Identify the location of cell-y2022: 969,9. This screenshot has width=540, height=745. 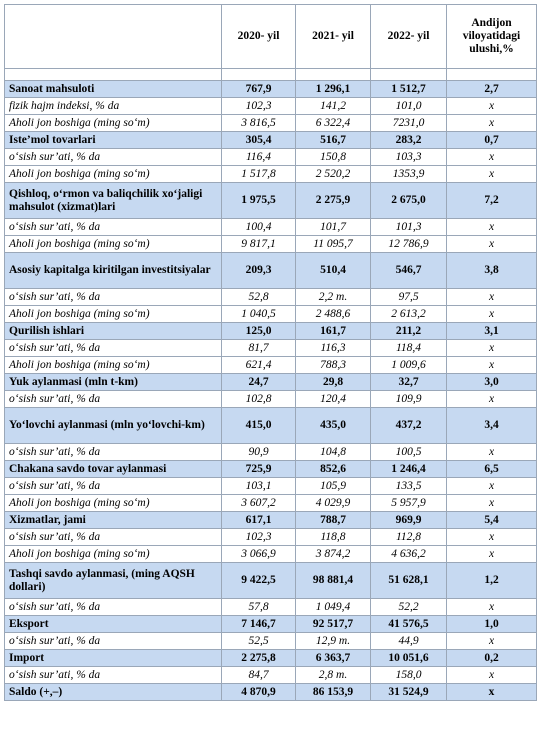
(408, 520).